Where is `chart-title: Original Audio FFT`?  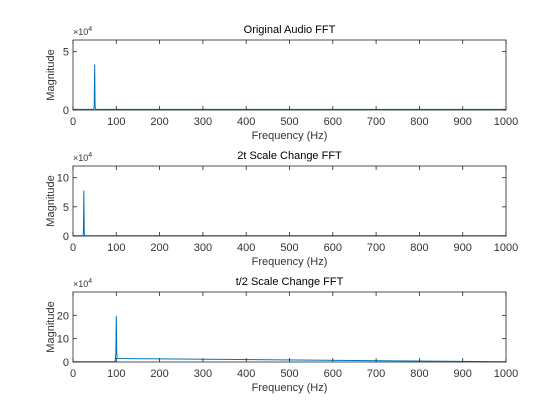
chart-title: Original Audio FFT is located at coordinates (290, 30).